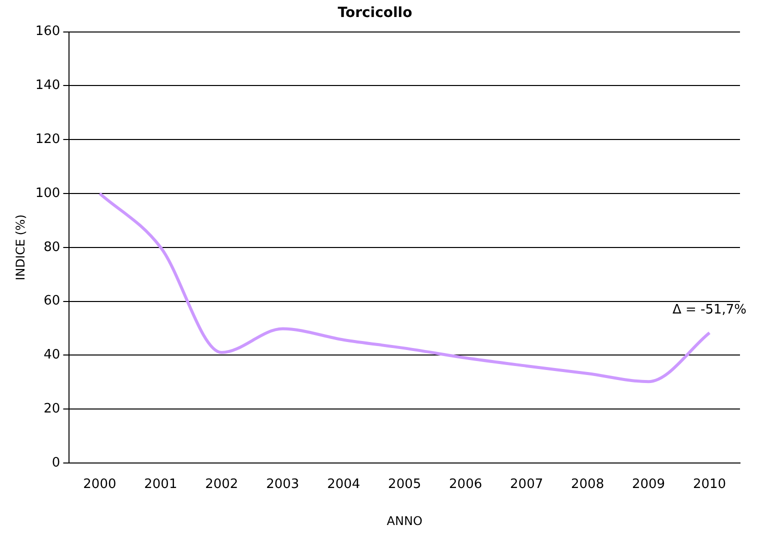 The image size is (760, 538). Describe the element at coordinates (47, 32) in the screenshot. I see `y-tick-label: 160` at that location.